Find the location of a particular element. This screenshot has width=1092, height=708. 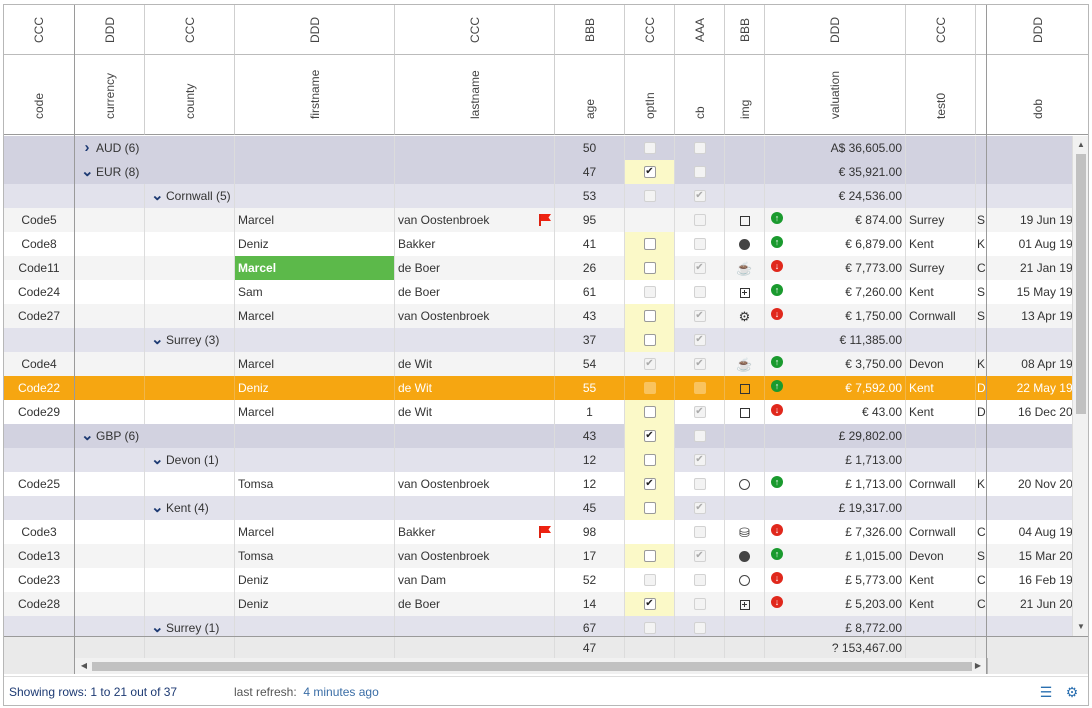

list-icon: ☰ is located at coordinates (1046, 692).